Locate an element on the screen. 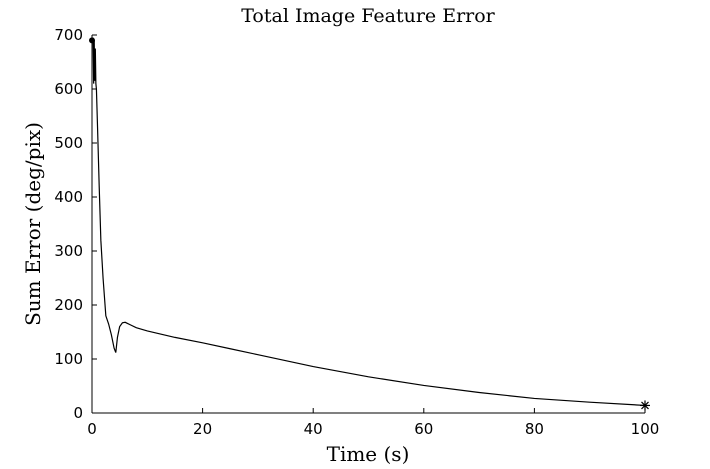  y-tick-label: 200 is located at coordinates (68, 305).